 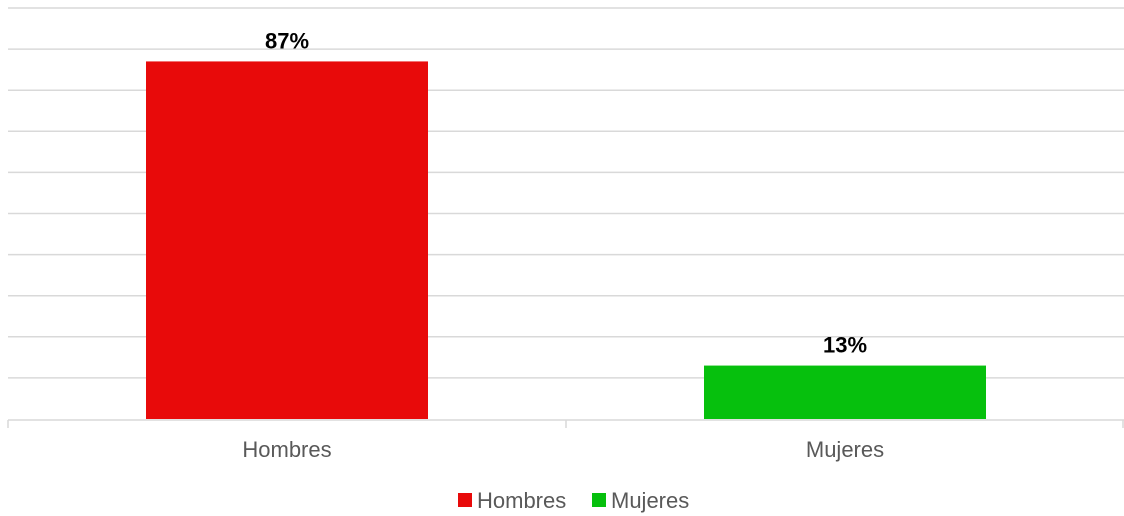 What do you see at coordinates (563, 449) in the screenshot?
I see `category-labels: Hombres Mujeres` at bounding box center [563, 449].